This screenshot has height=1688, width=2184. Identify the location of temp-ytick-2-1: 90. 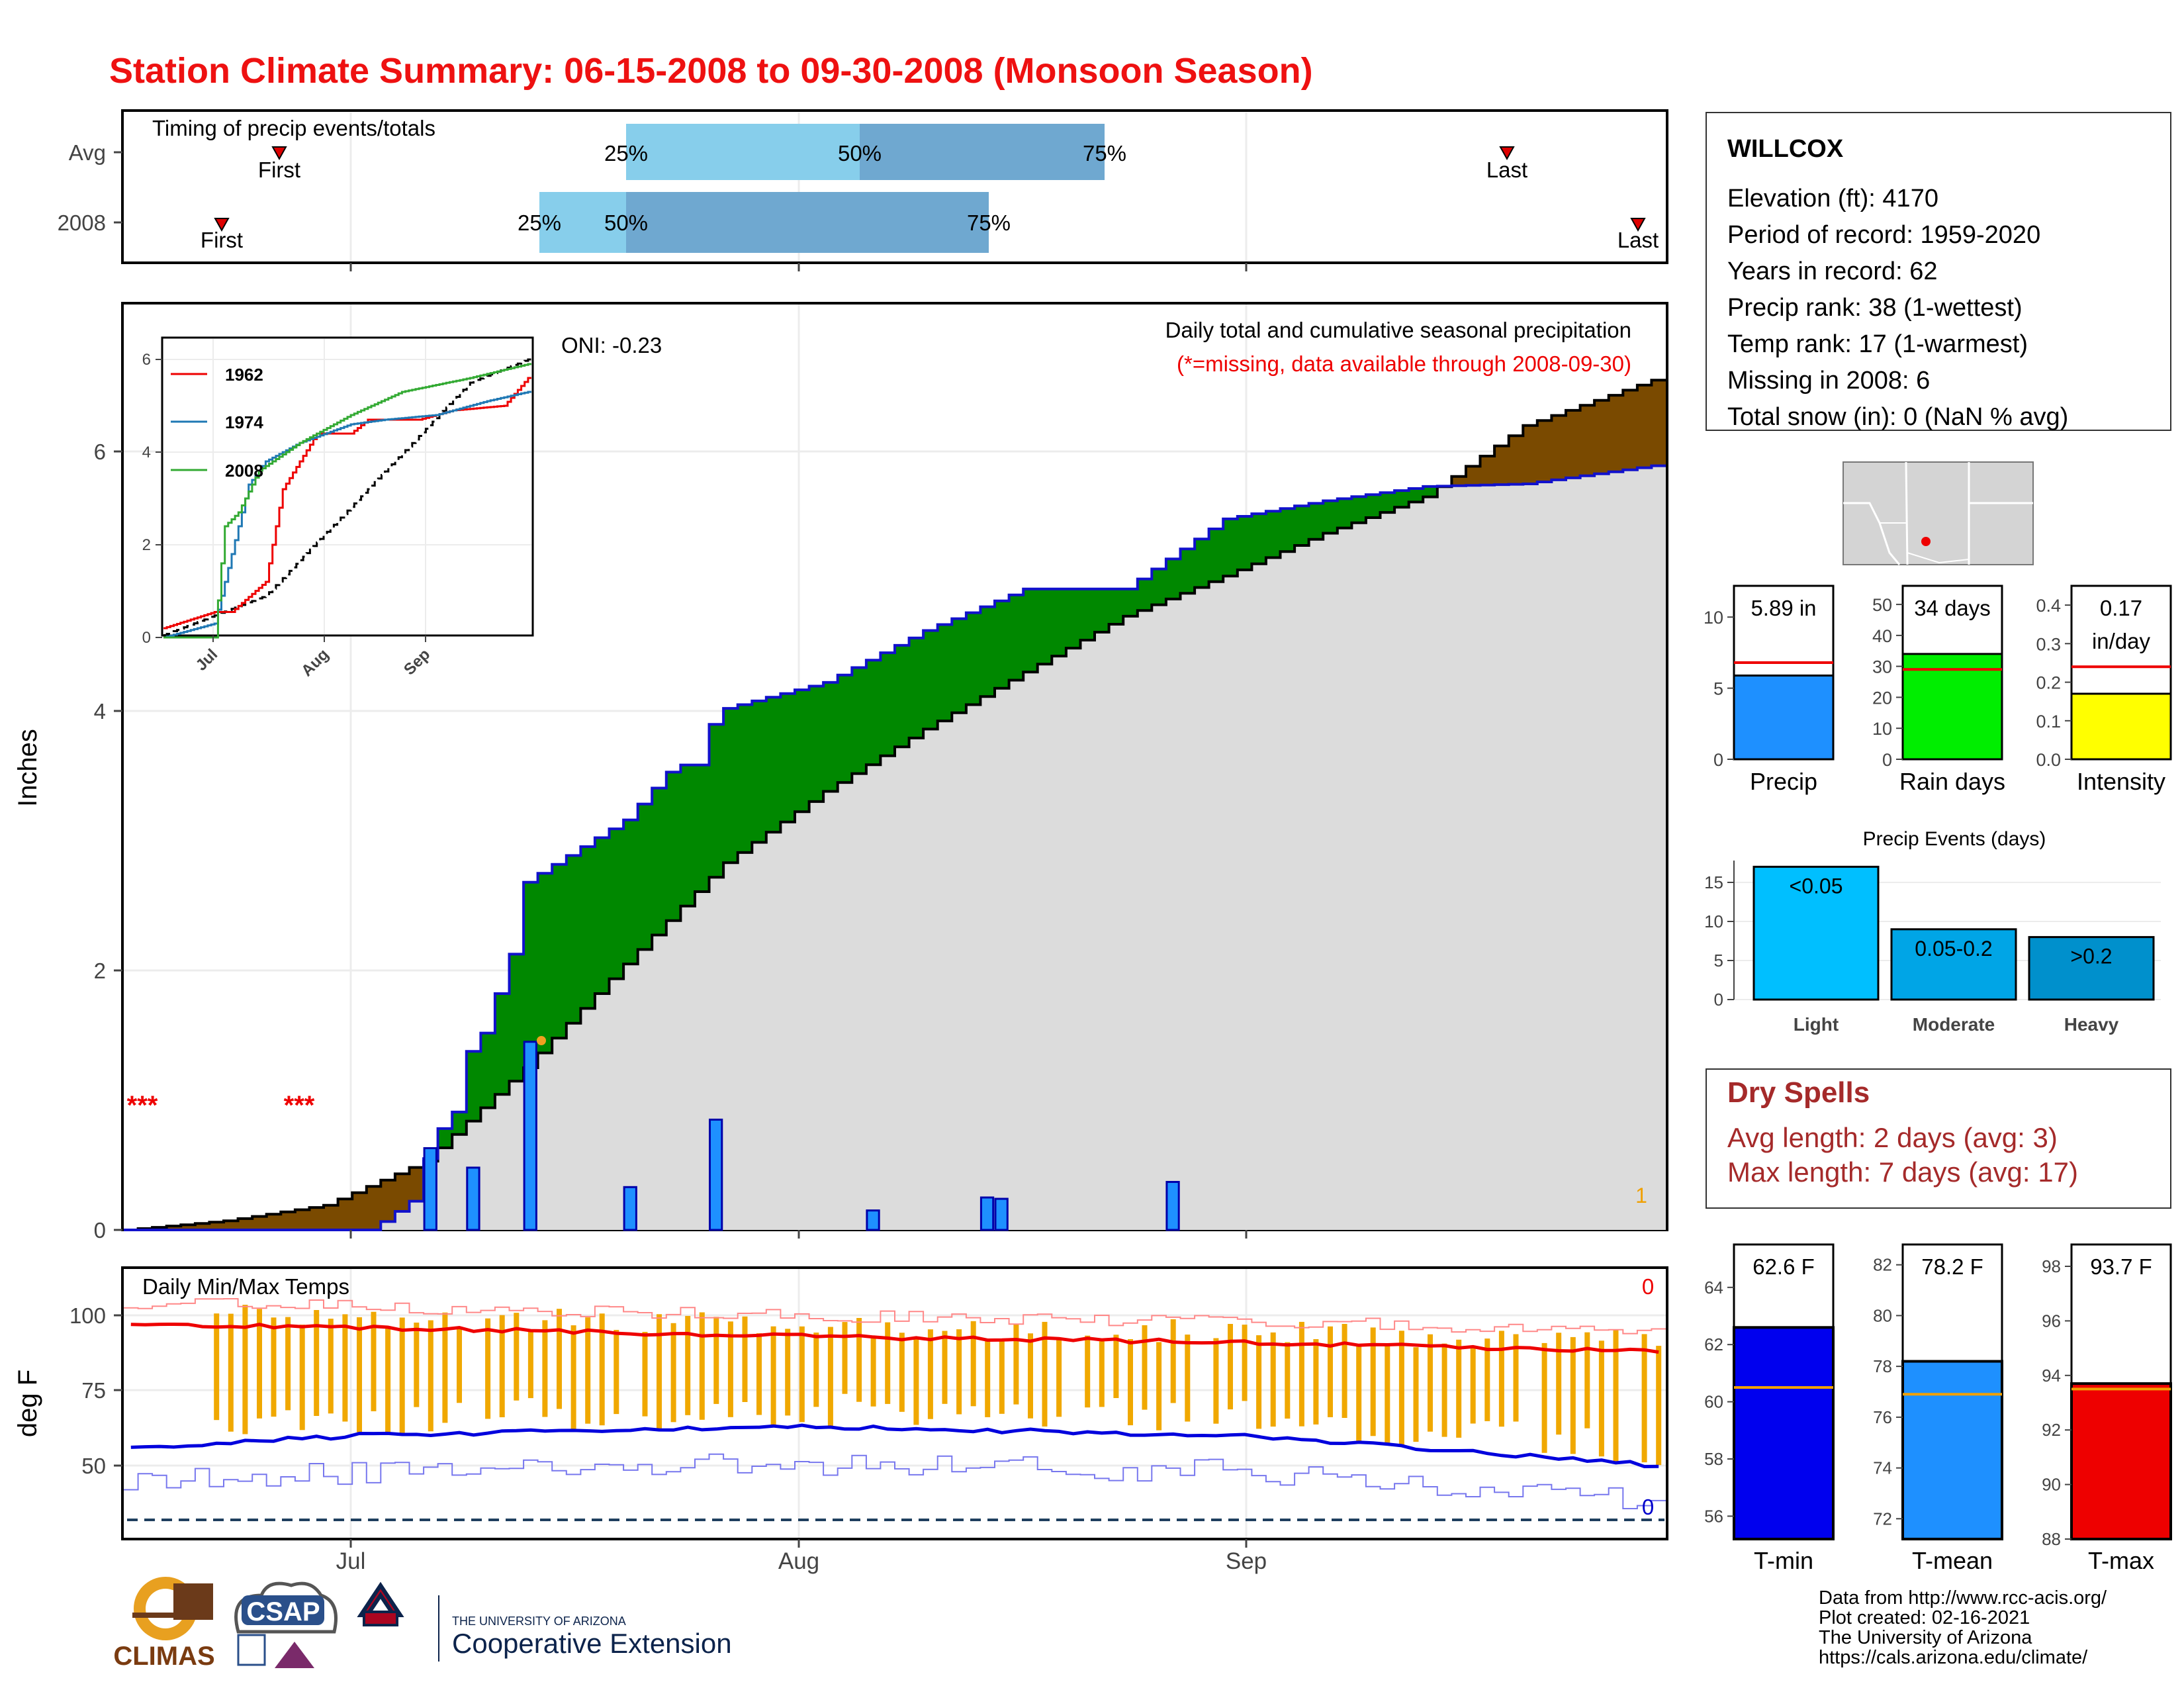
(2051, 1485).